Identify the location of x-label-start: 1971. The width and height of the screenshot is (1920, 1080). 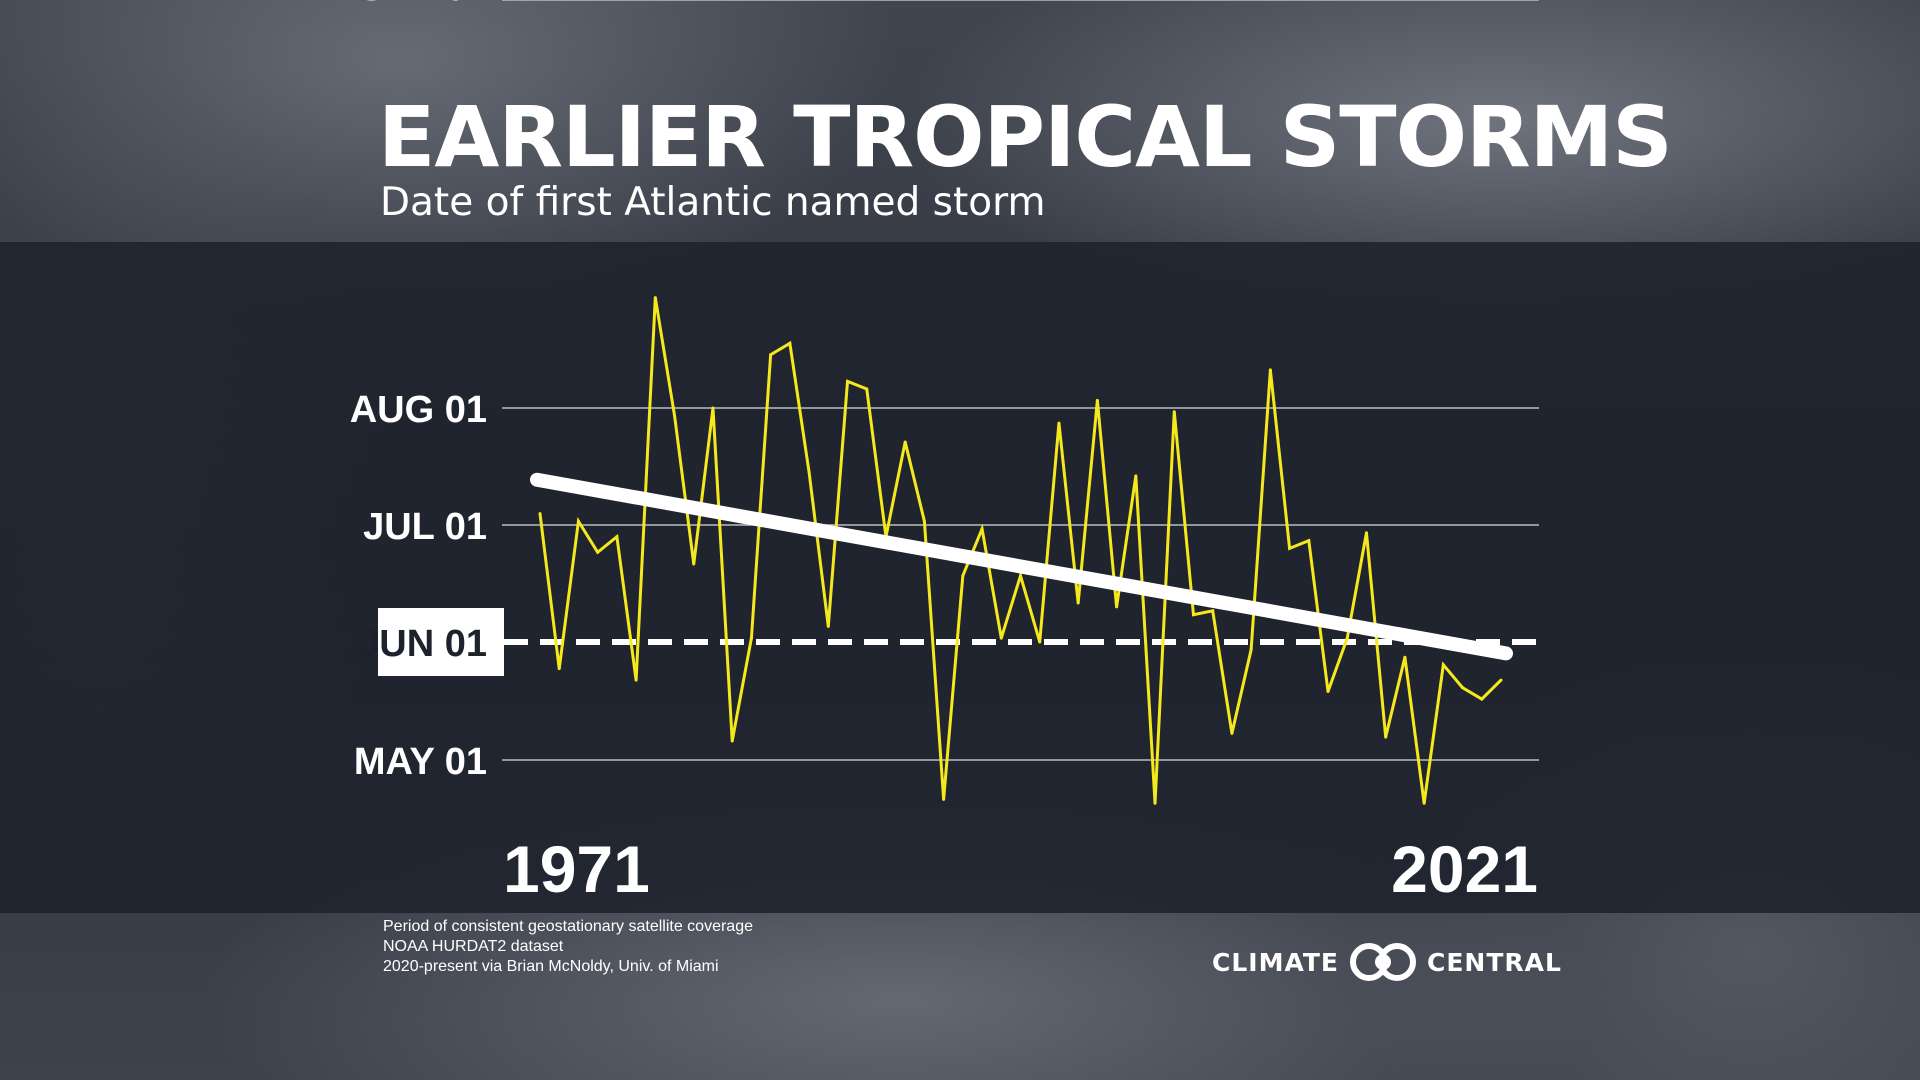
(576, 869).